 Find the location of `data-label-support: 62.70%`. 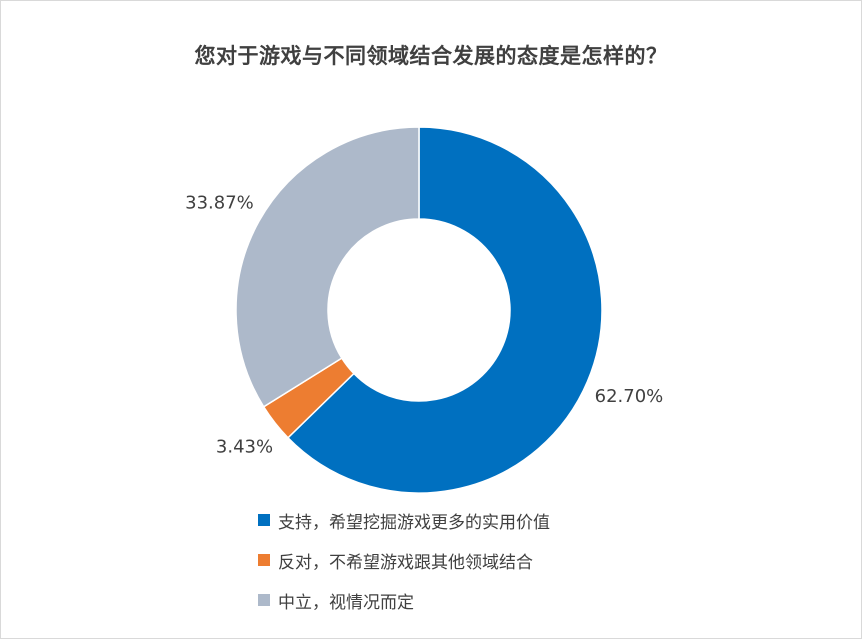

data-label-support: 62.70% is located at coordinates (629, 396).